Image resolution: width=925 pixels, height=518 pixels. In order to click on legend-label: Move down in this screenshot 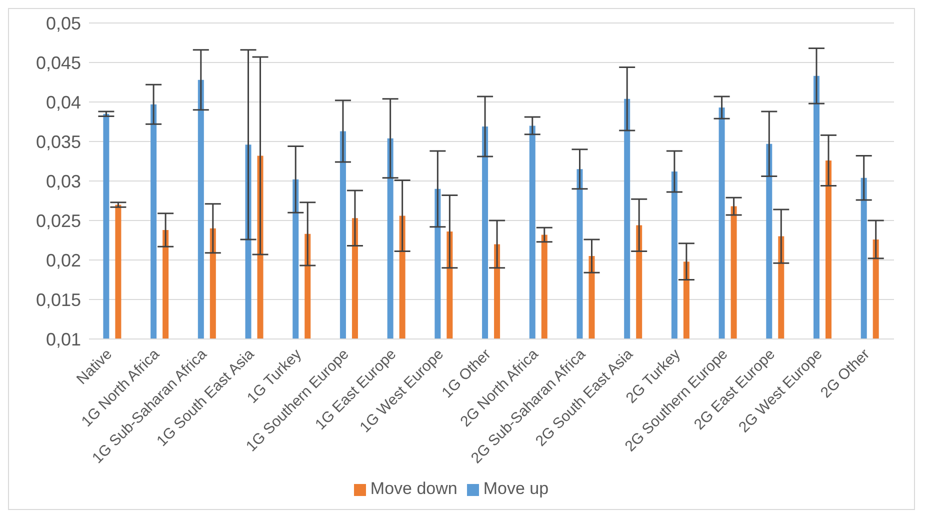, I will do `click(414, 488)`.